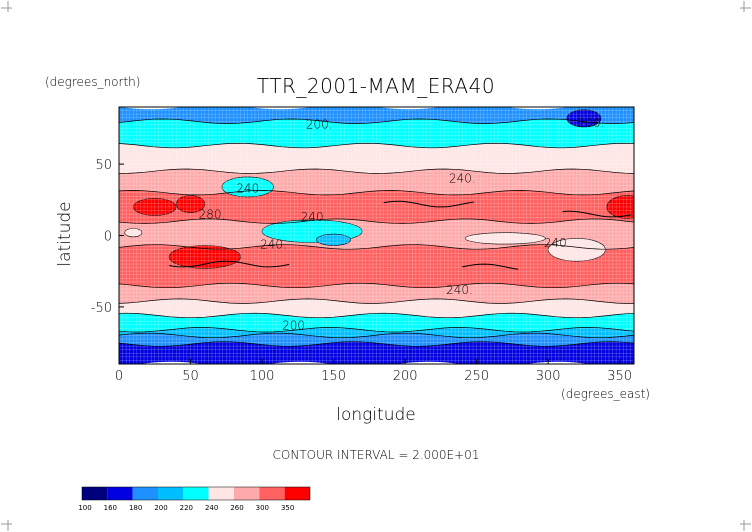  What do you see at coordinates (287, 508) in the screenshot?
I see `legend-label: 350` at bounding box center [287, 508].